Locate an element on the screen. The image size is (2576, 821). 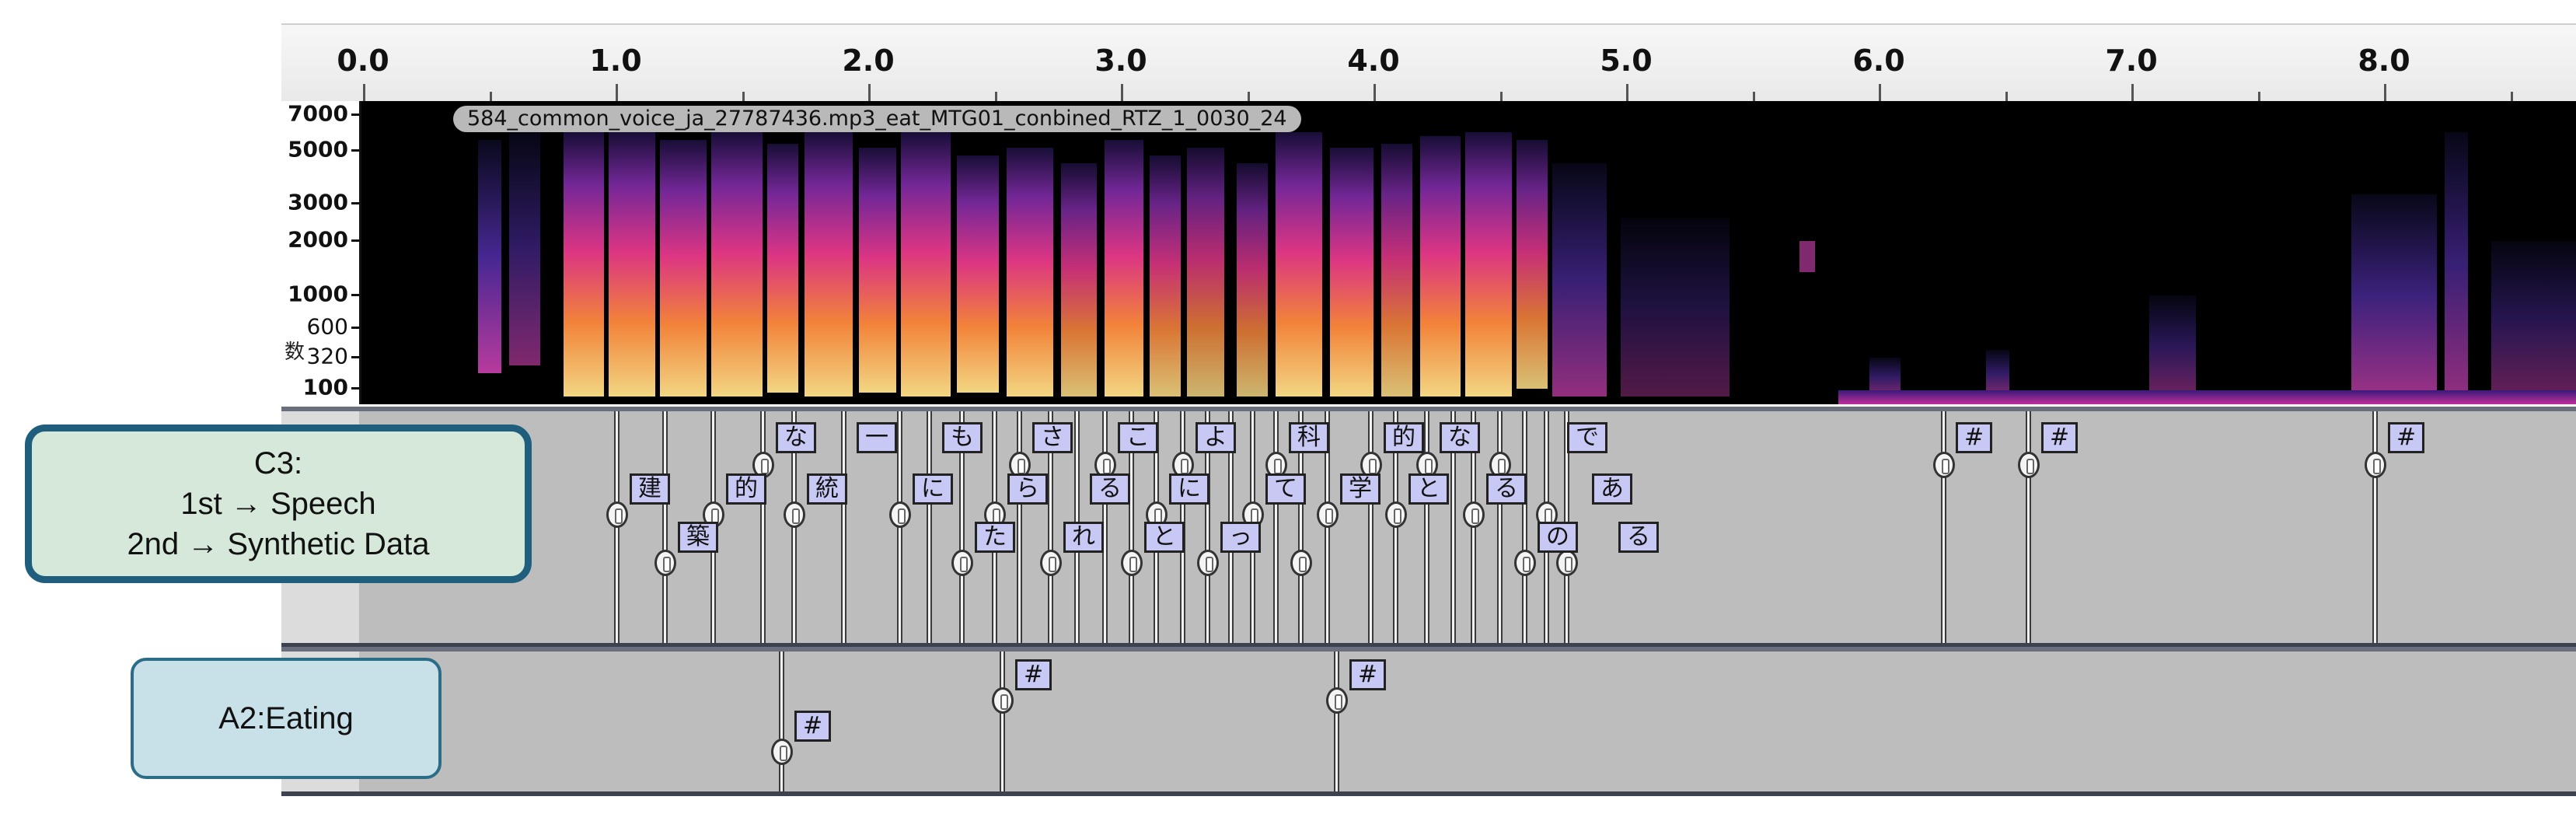
phonetic-label: 築 is located at coordinates (698, 537).